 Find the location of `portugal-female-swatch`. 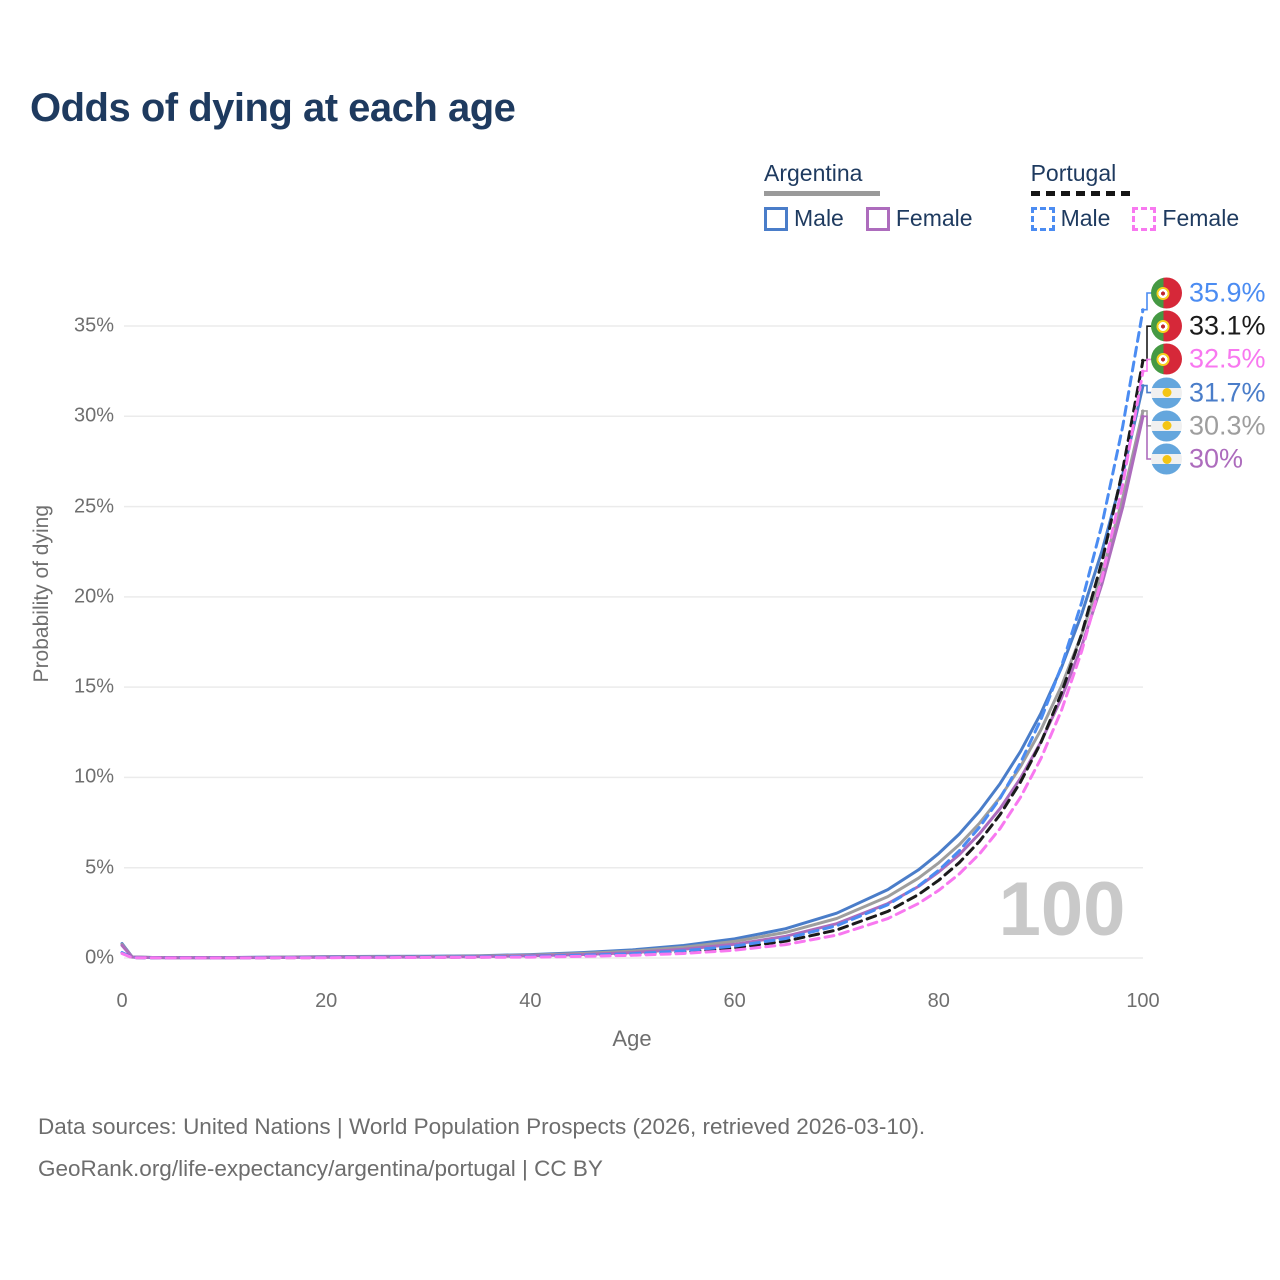

portugal-female-swatch is located at coordinates (1144, 218).